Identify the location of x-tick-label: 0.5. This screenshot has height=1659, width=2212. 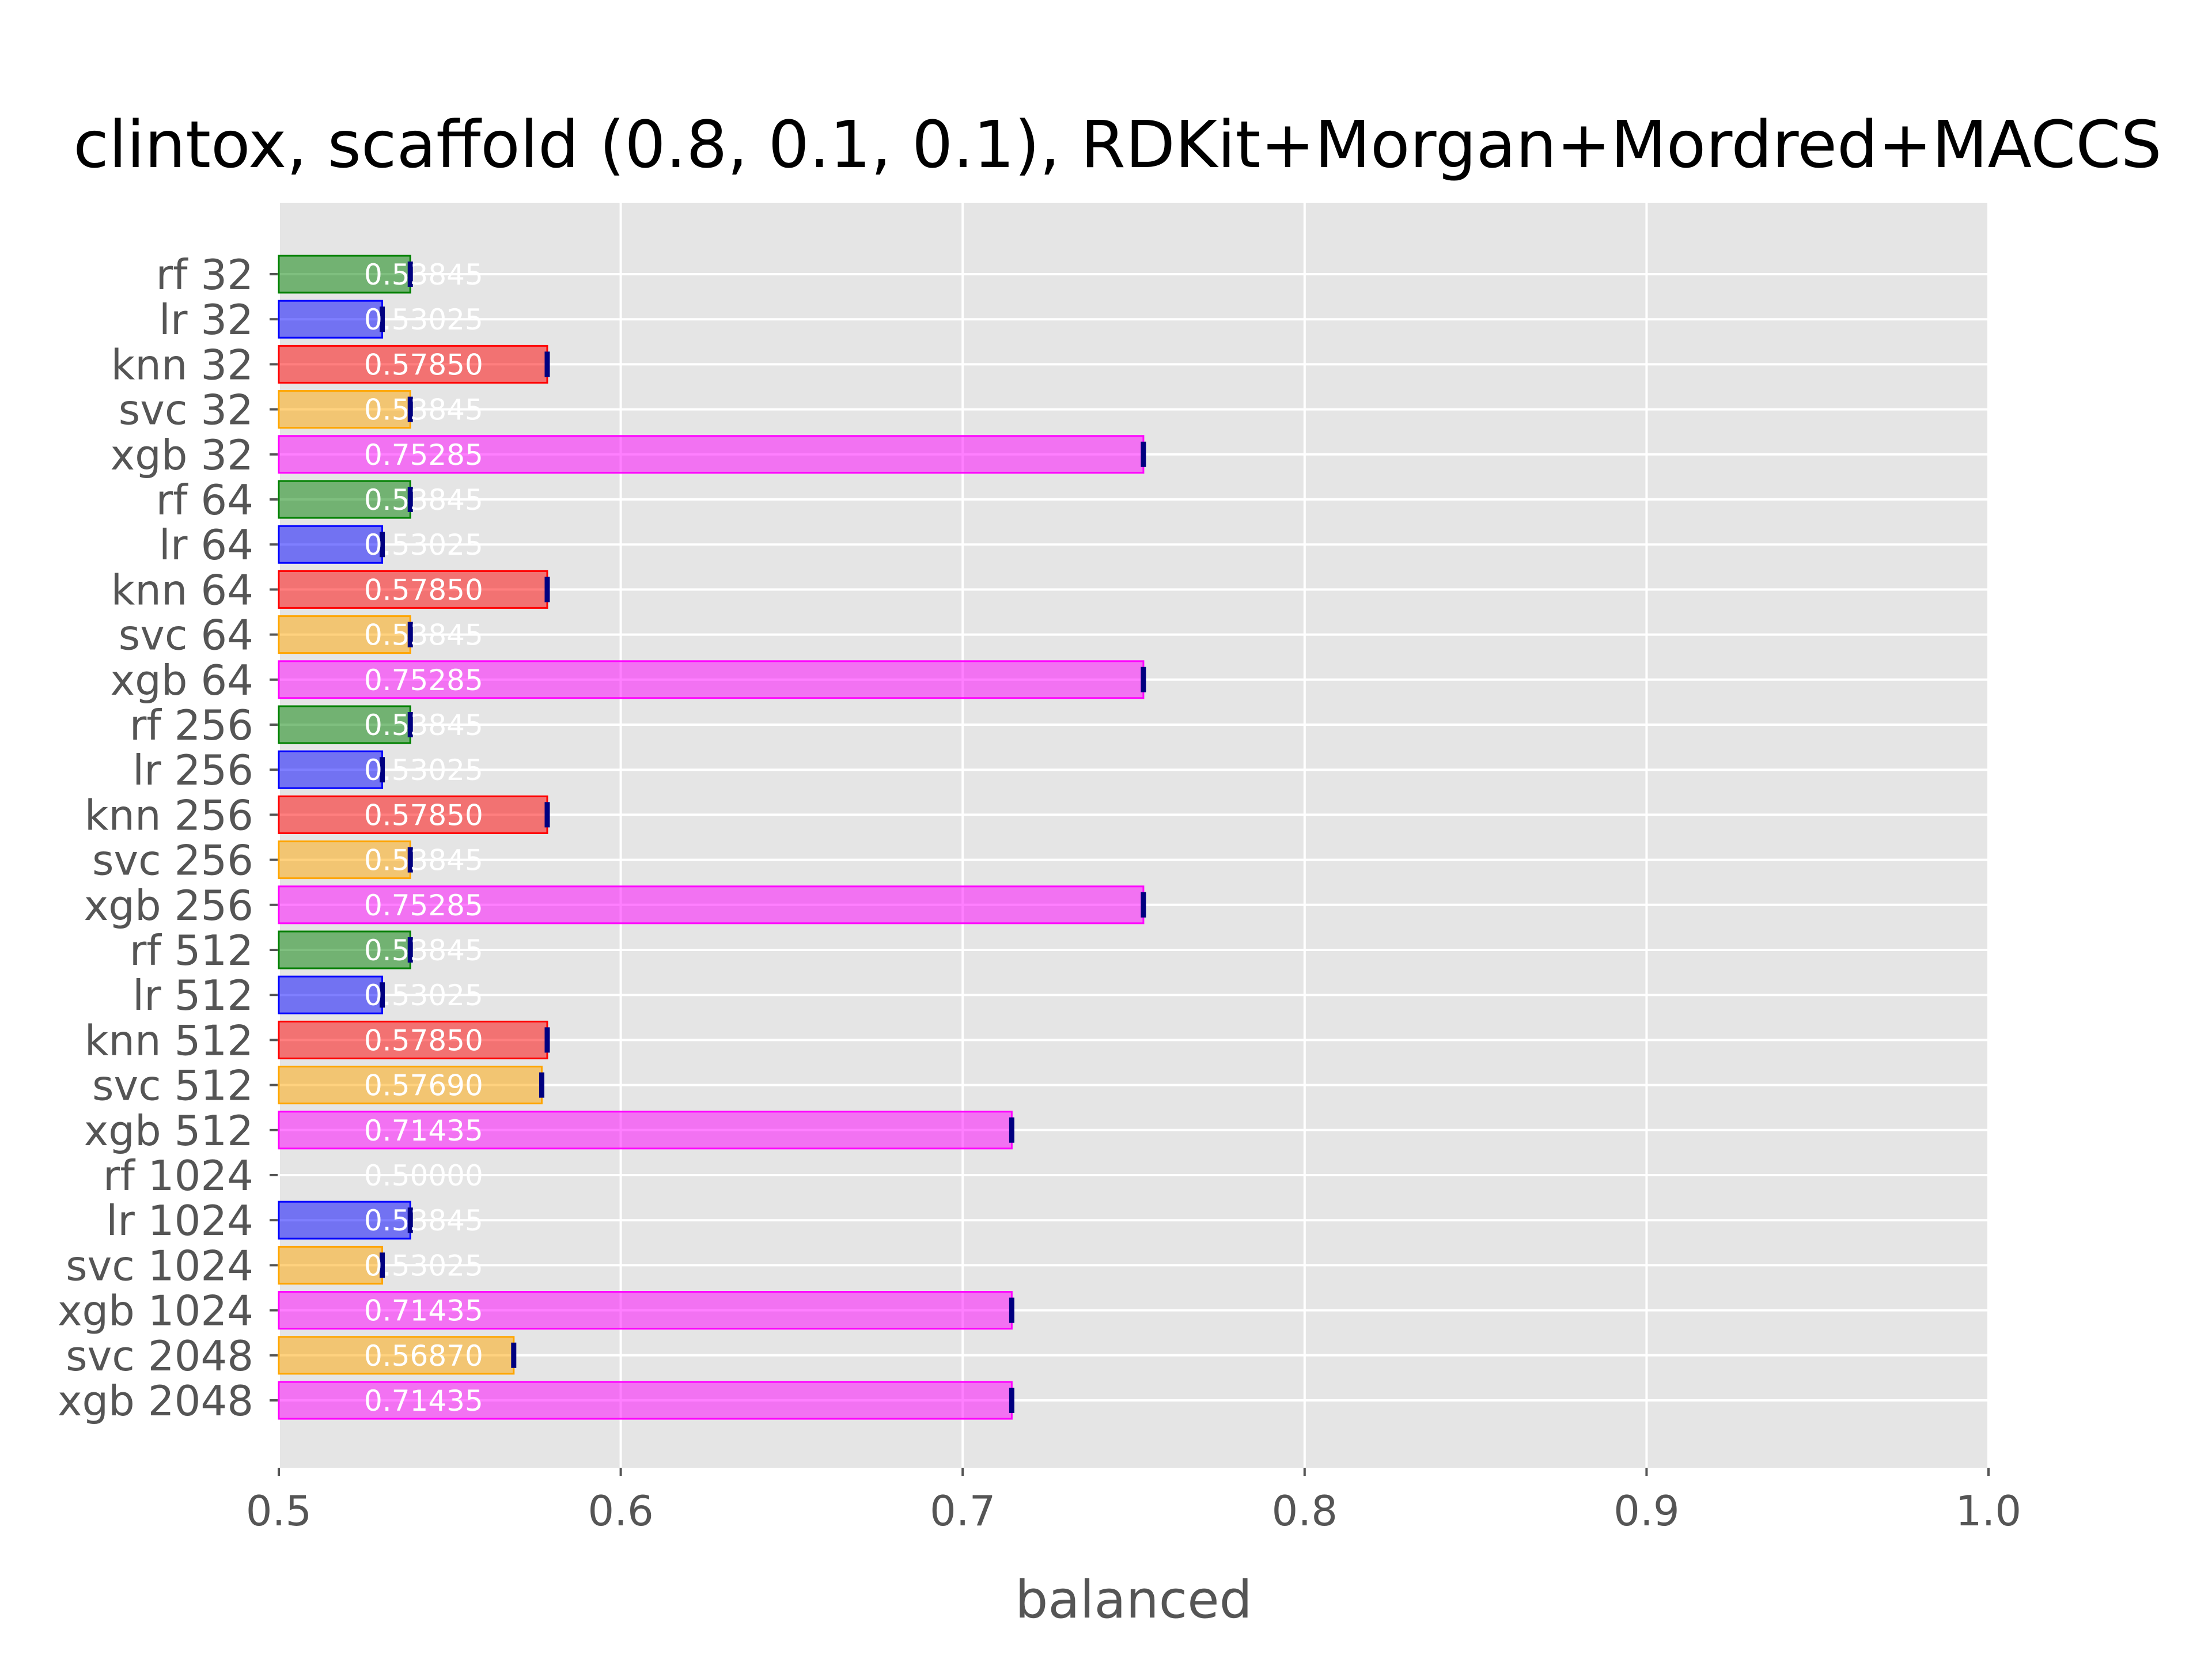
(279, 1511).